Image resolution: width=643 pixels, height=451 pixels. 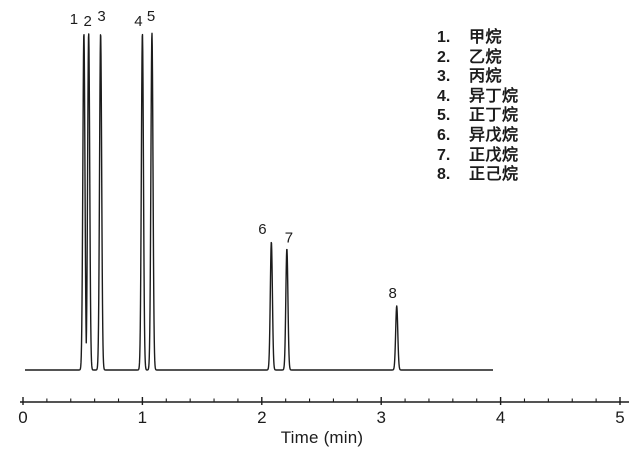 I want to click on peak-label-3: 3, so click(x=101, y=16).